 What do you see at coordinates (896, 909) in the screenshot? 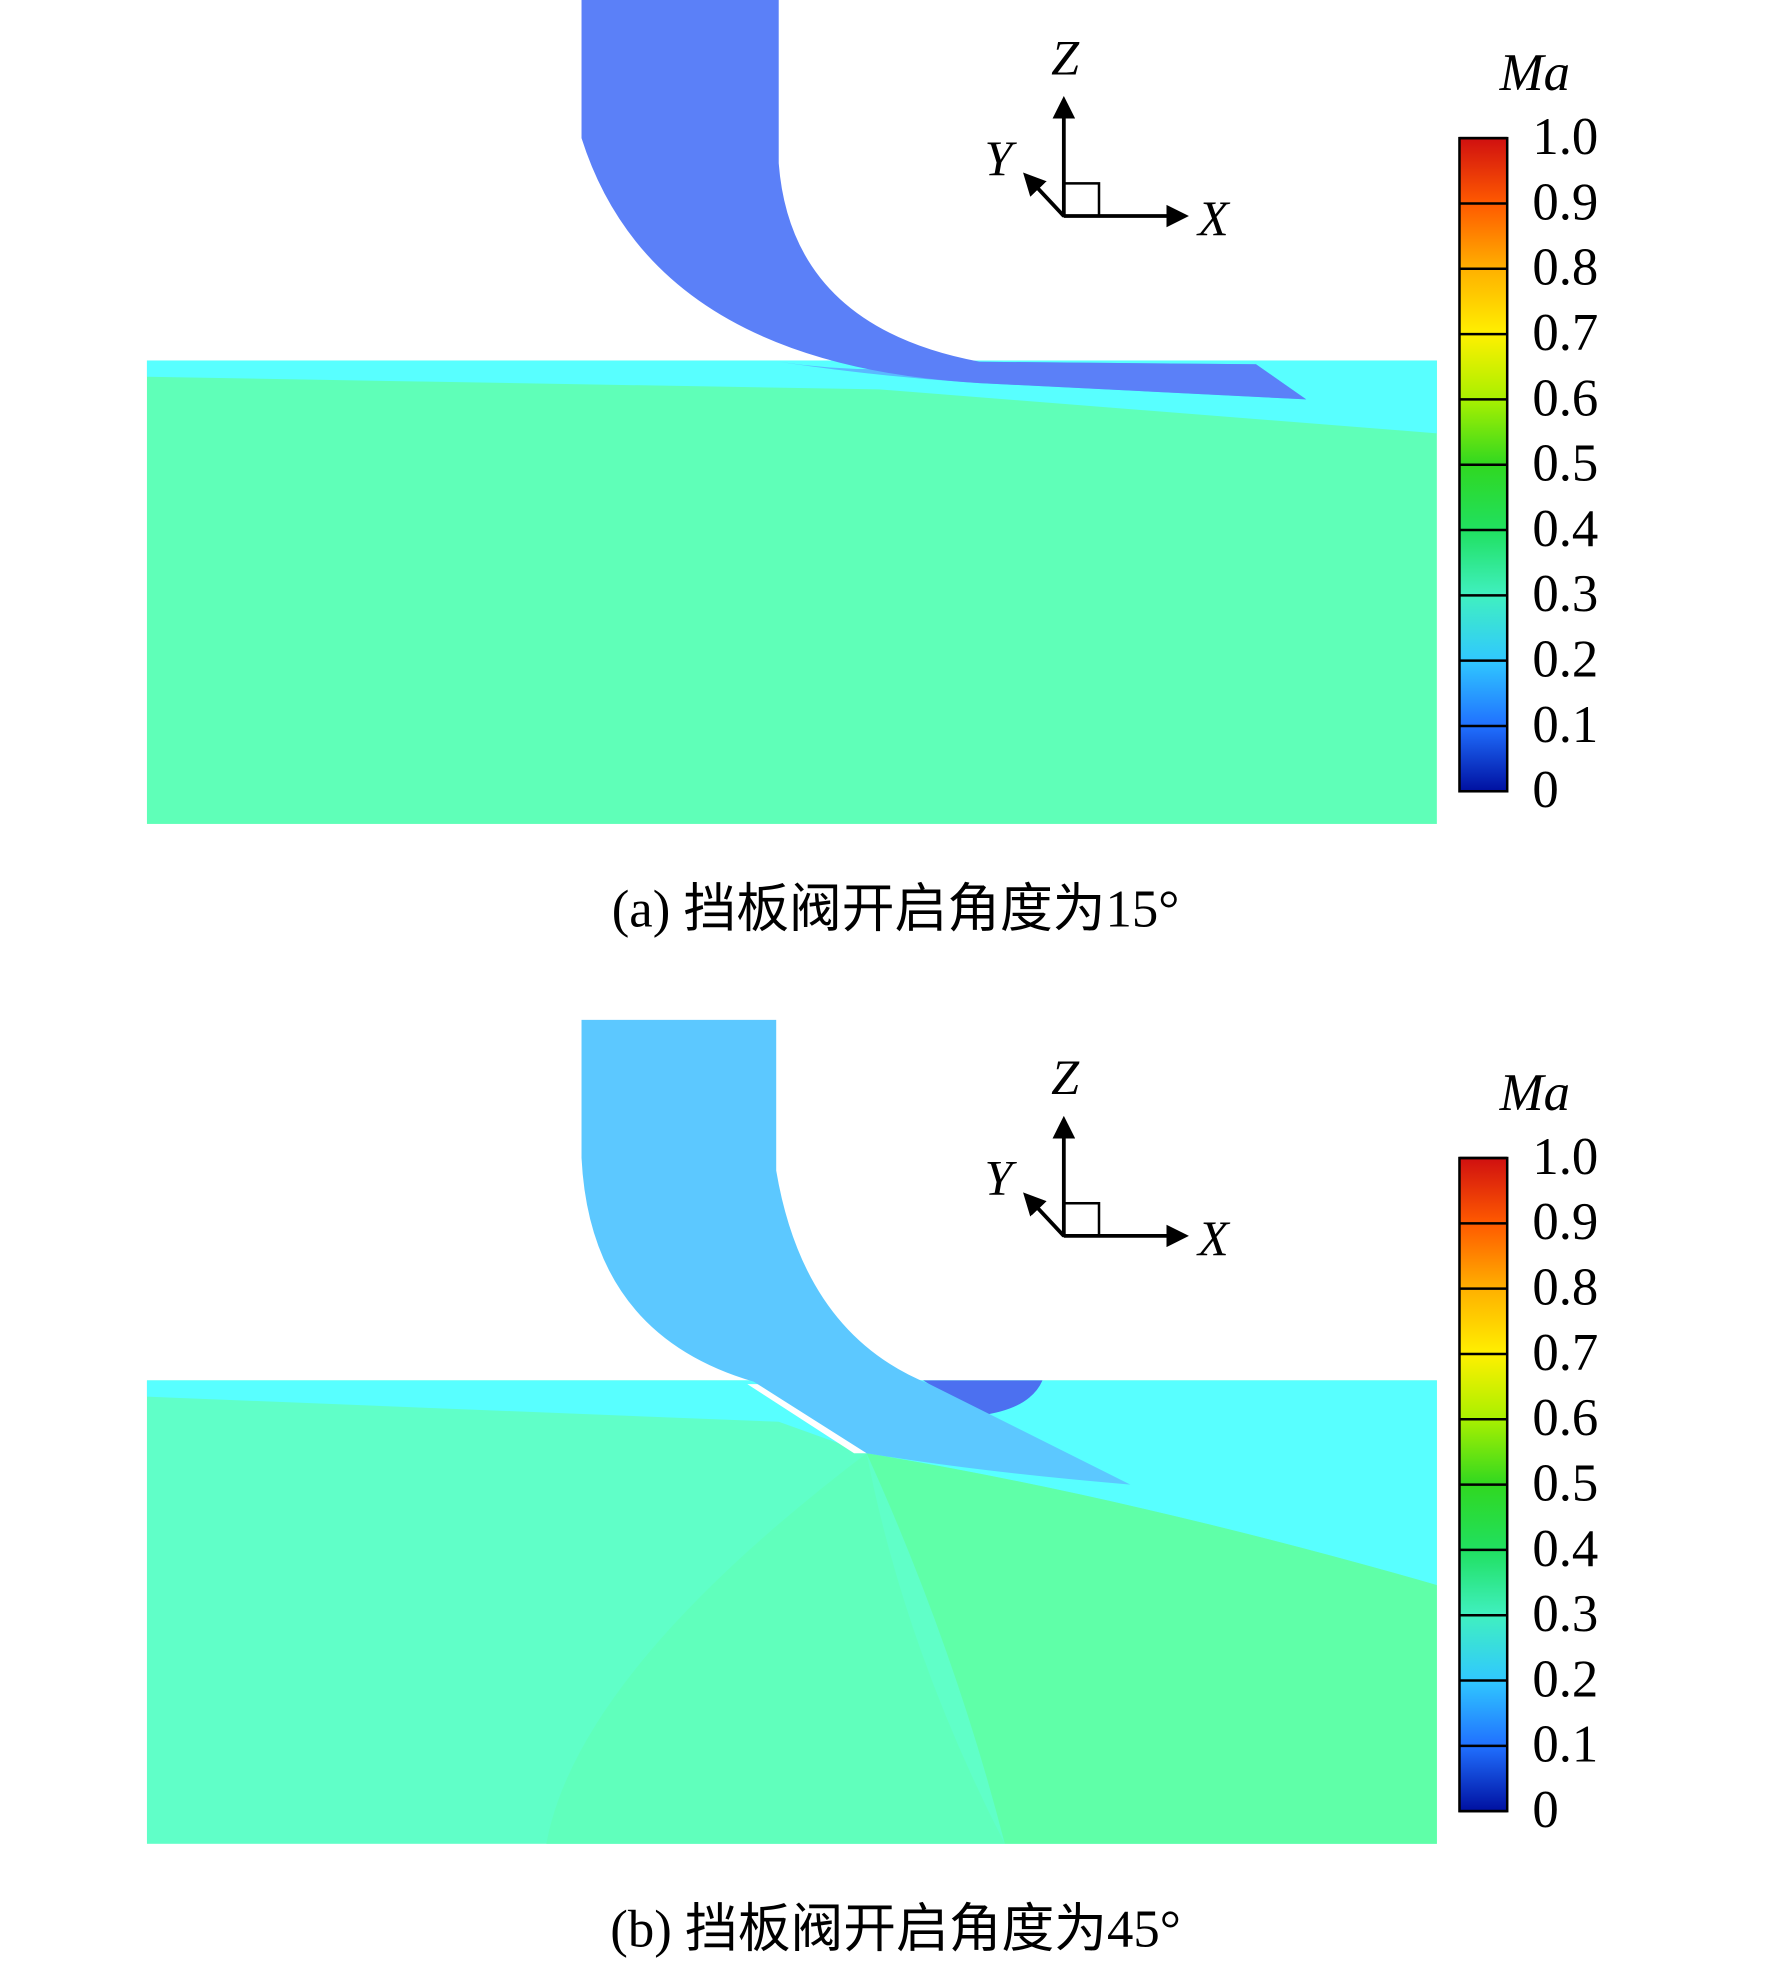
I see `caption: (a) 挡板阀开启角度为15°` at bounding box center [896, 909].